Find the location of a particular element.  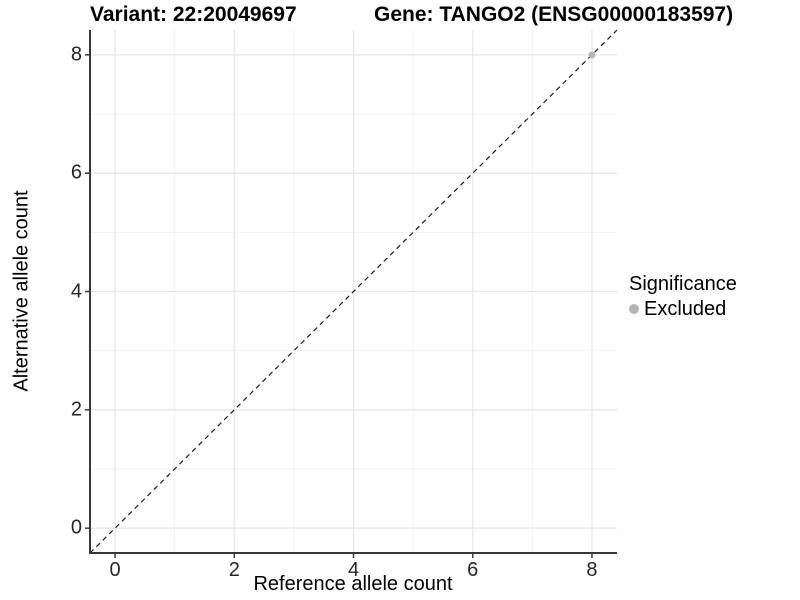

y-axis-title: Alternative allele count is located at coordinates (21, 291).